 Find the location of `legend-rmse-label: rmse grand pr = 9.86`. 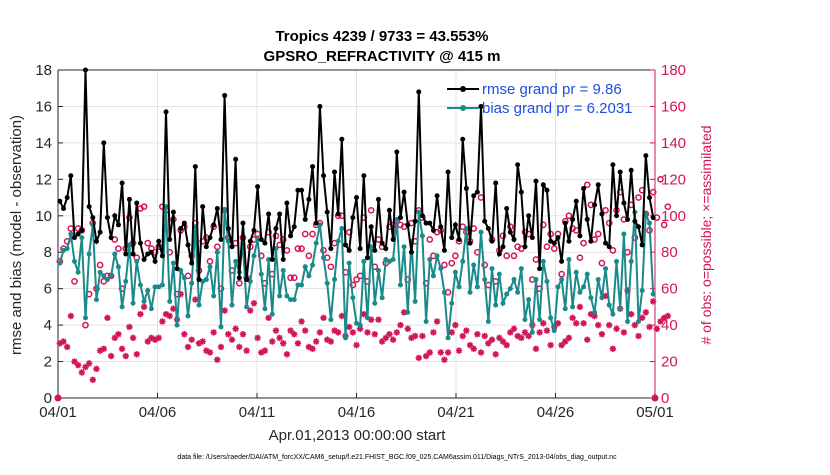

legend-rmse-label: rmse grand pr = 9.86 is located at coordinates (552, 89).